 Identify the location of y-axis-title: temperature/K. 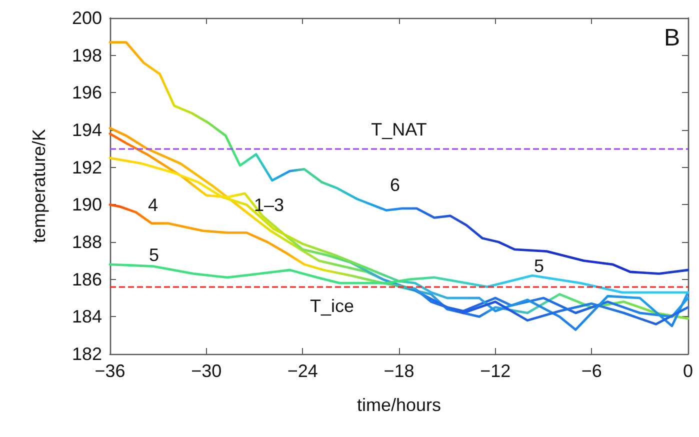
(39, 186).